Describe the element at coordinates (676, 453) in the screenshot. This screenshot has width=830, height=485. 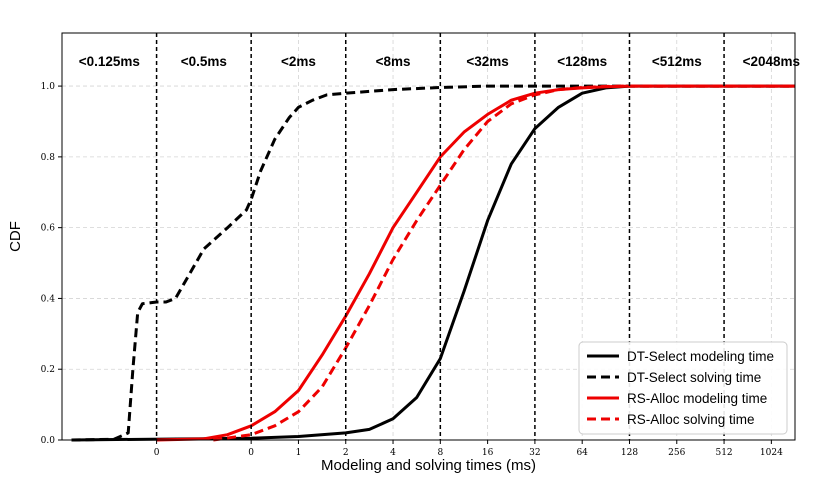
I see `x-tick-label: 256` at that location.